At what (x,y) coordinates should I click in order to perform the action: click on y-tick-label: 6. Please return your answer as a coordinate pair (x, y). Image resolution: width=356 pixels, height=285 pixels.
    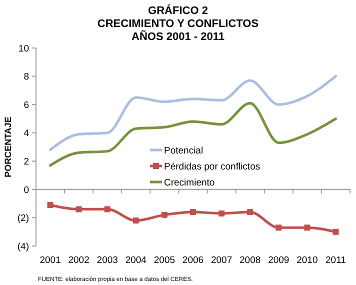
    Looking at the image, I should click on (26, 105).